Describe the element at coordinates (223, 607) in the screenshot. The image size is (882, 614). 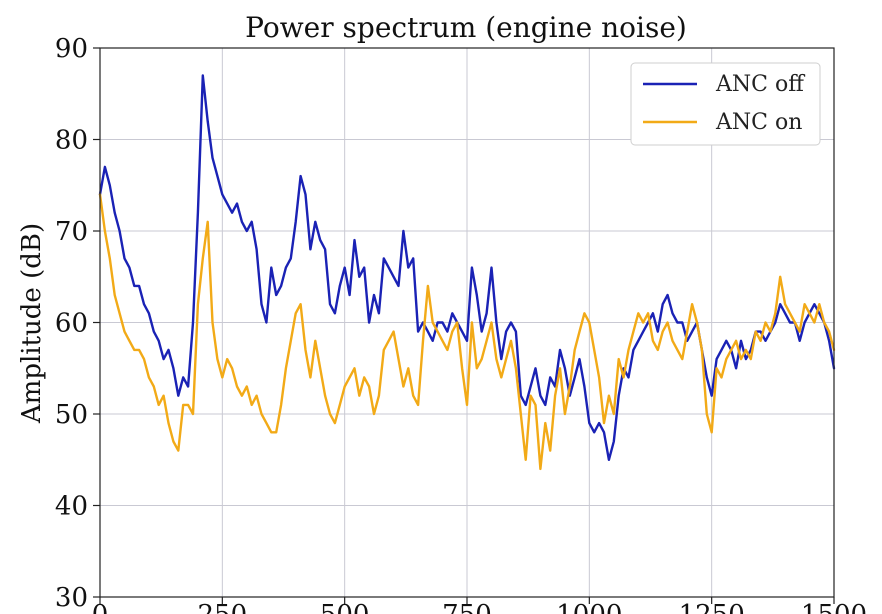
I see `x-tick-label: 250` at that location.